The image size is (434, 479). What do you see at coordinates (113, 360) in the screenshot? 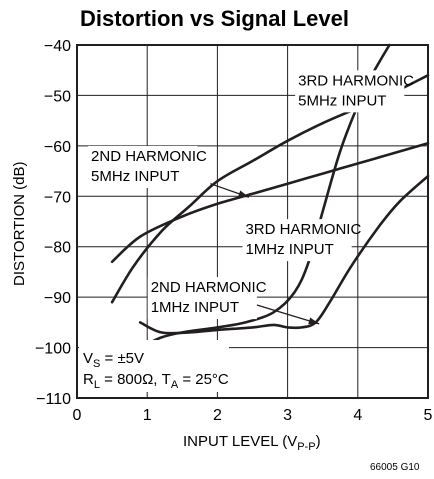
I see `condition-supply: VS = ±5V` at bounding box center [113, 360].